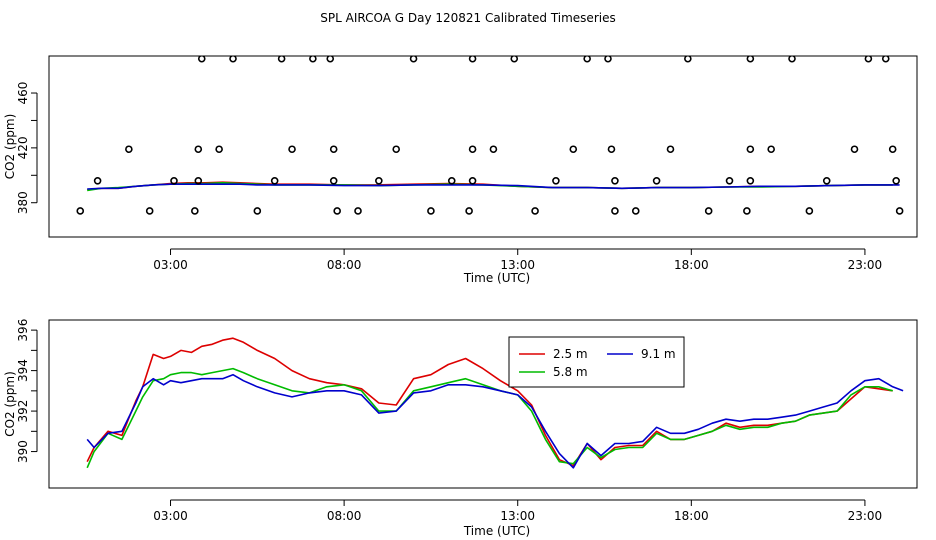 Image resolution: width=936 pixels, height=540 pixels. What do you see at coordinates (570, 354) in the screenshot?
I see `legend-label: 2.5 m` at bounding box center [570, 354].